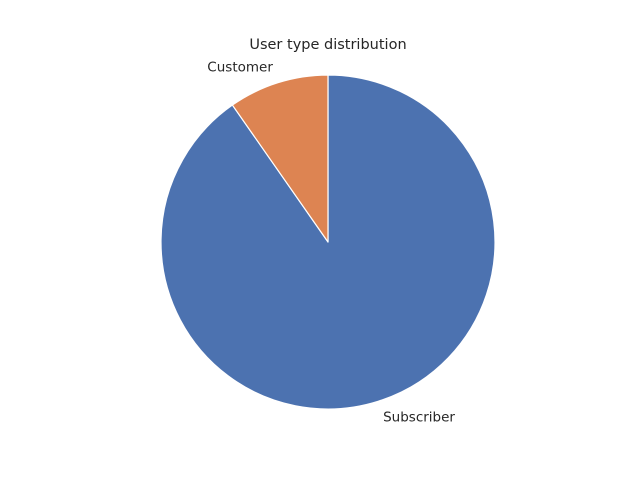 This screenshot has height=480, width=640. I want to click on pie-slice-customer, so click(280, 158).